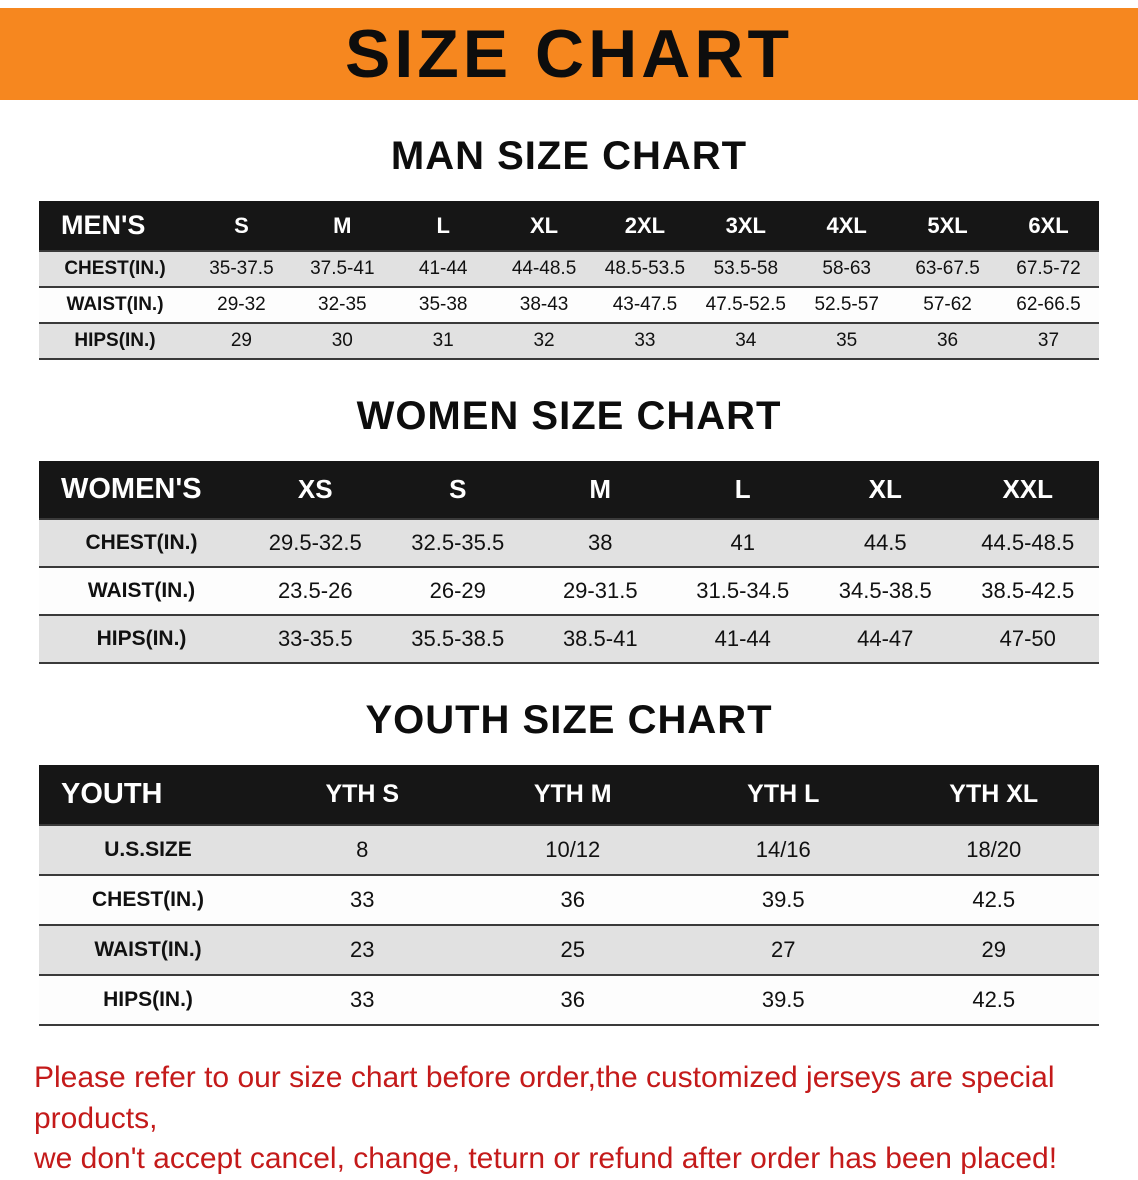  What do you see at coordinates (544, 268) in the screenshot?
I see `value-cell: 44-48.5` at bounding box center [544, 268].